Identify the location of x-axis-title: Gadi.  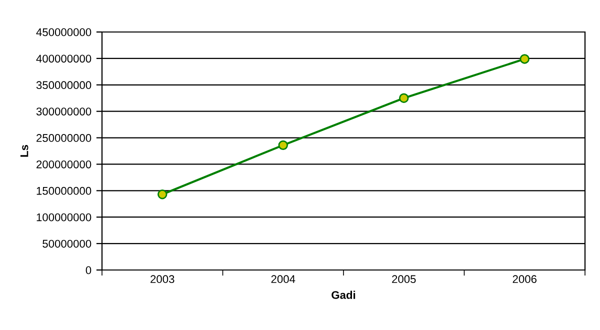
(344, 294).